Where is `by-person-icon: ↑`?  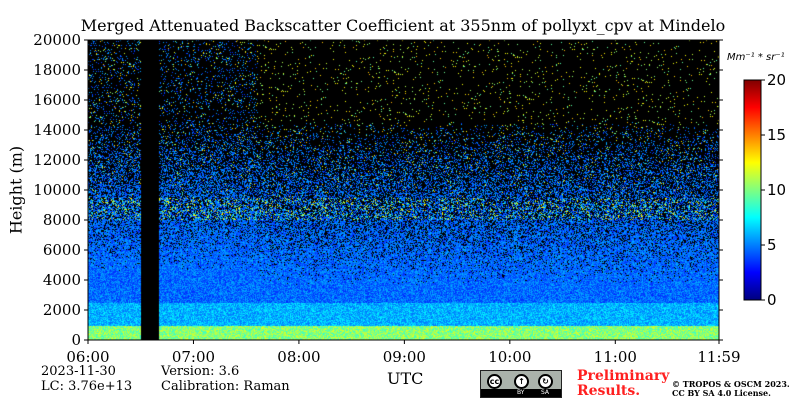 by-person-icon: ↑ is located at coordinates (521, 381).